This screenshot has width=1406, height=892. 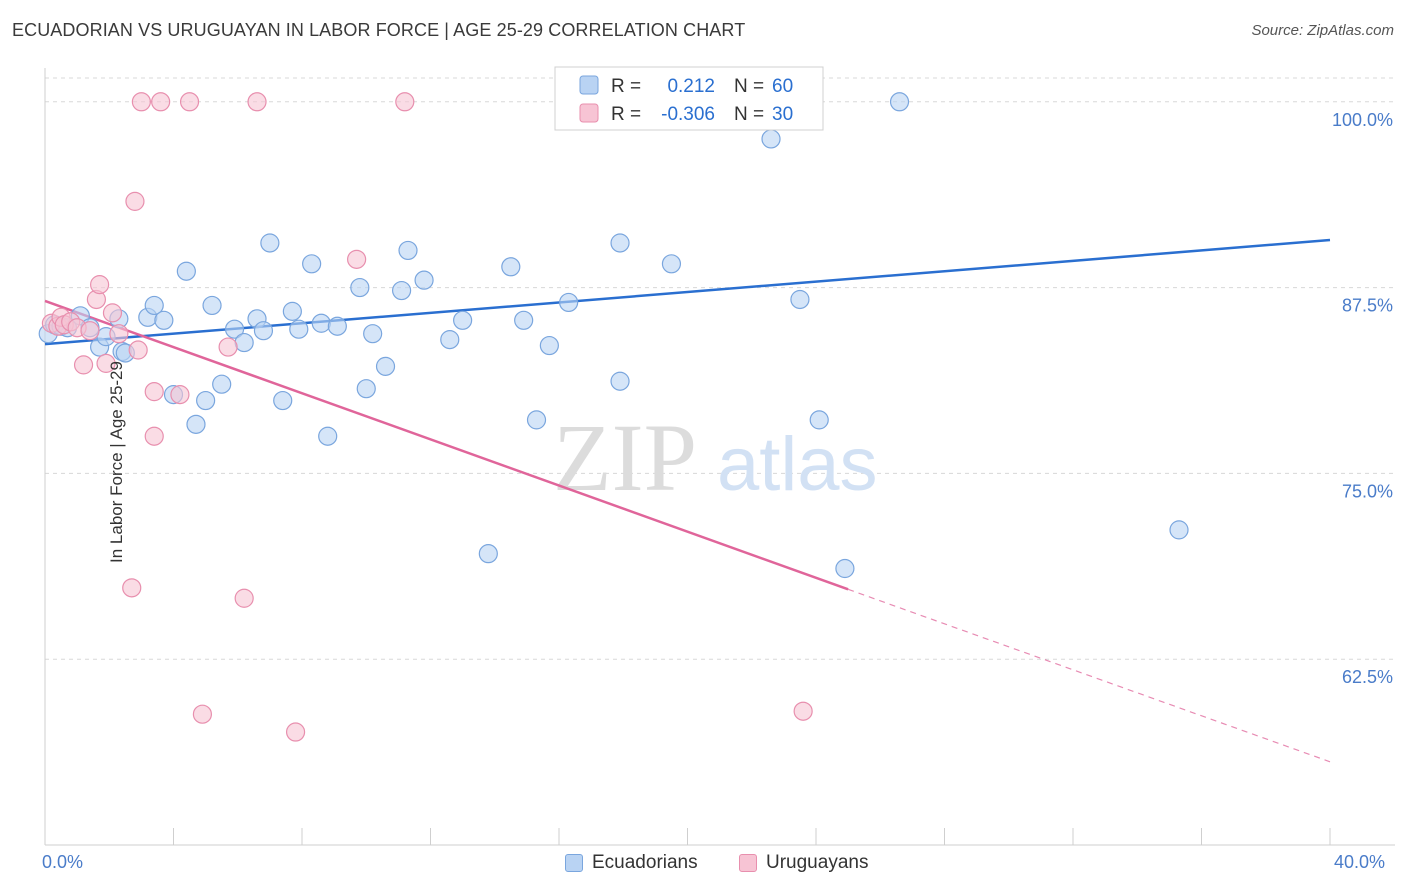 I want to click on correlation-legend: R = 0.212 N = 60 R = -0.306 N = 30, so click(x=689, y=98).